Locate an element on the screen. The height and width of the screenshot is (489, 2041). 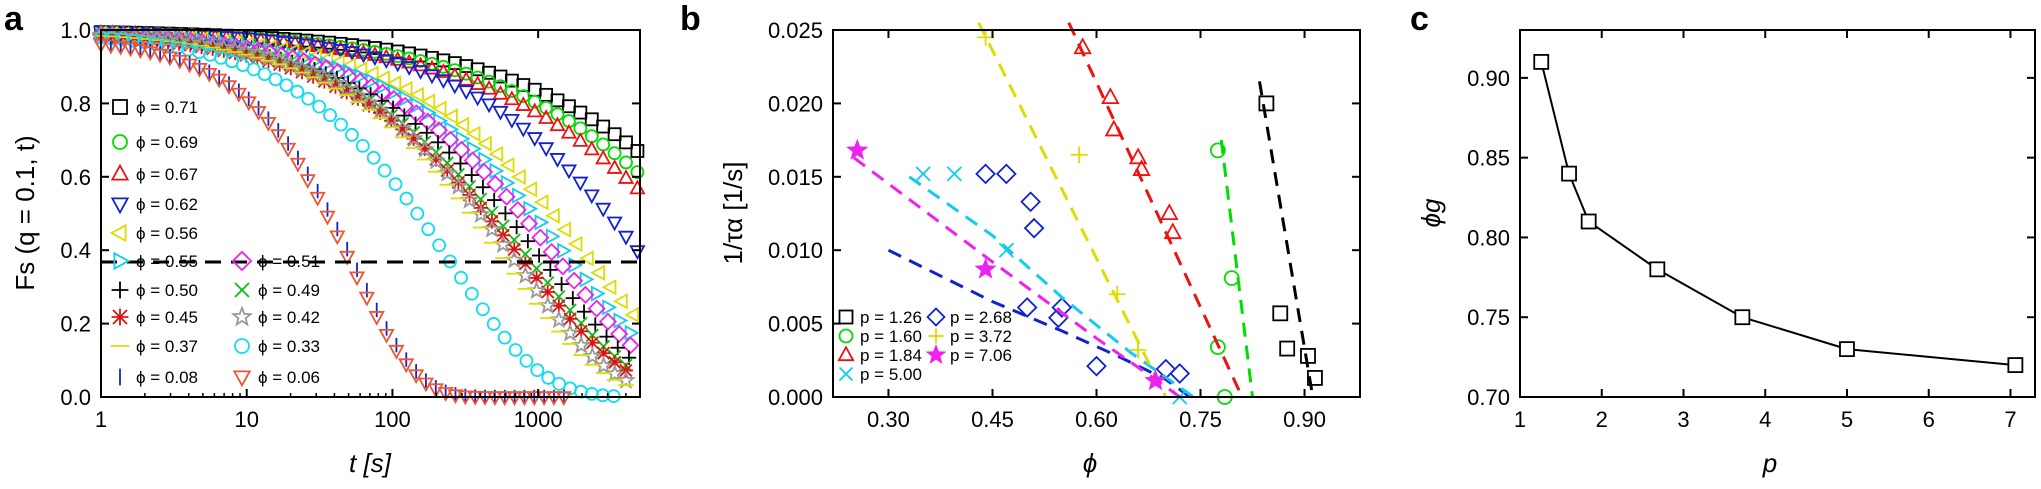
legend-item: ϕ = 0.08 is located at coordinates (158, 377).